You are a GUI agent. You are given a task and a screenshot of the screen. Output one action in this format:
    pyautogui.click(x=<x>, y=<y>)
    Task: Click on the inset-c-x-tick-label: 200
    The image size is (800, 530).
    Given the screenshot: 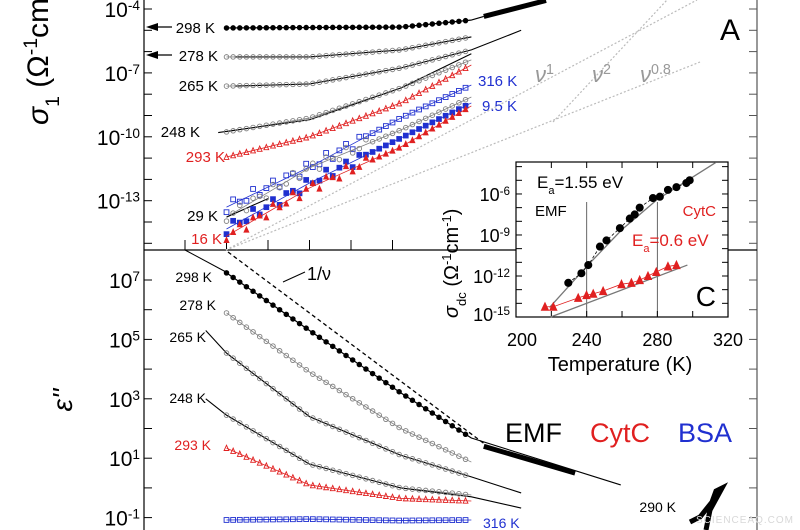 What is the action you would take?
    pyautogui.click(x=522, y=340)
    